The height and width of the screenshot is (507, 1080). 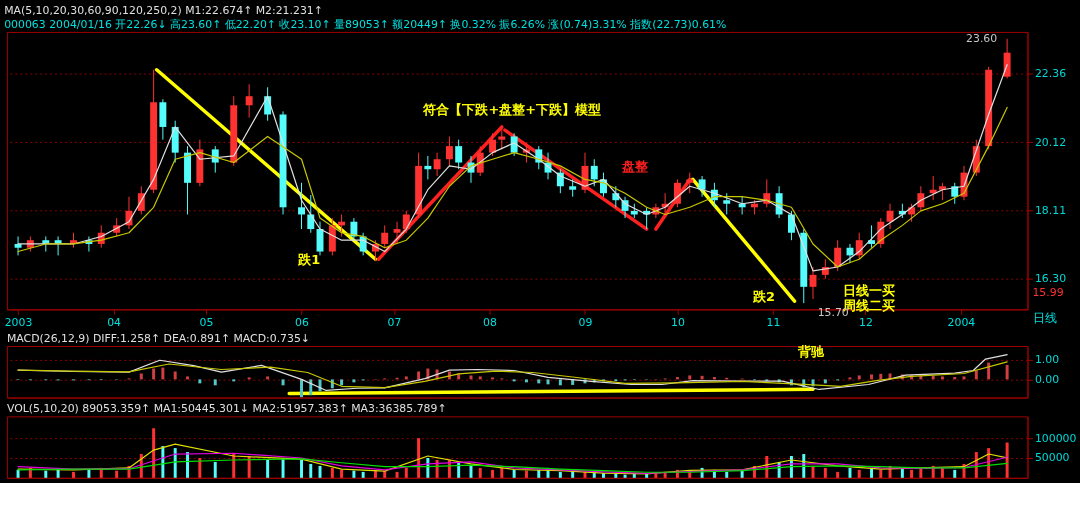 I want to click on y-tick-label: 0.00, so click(x=1047, y=379).